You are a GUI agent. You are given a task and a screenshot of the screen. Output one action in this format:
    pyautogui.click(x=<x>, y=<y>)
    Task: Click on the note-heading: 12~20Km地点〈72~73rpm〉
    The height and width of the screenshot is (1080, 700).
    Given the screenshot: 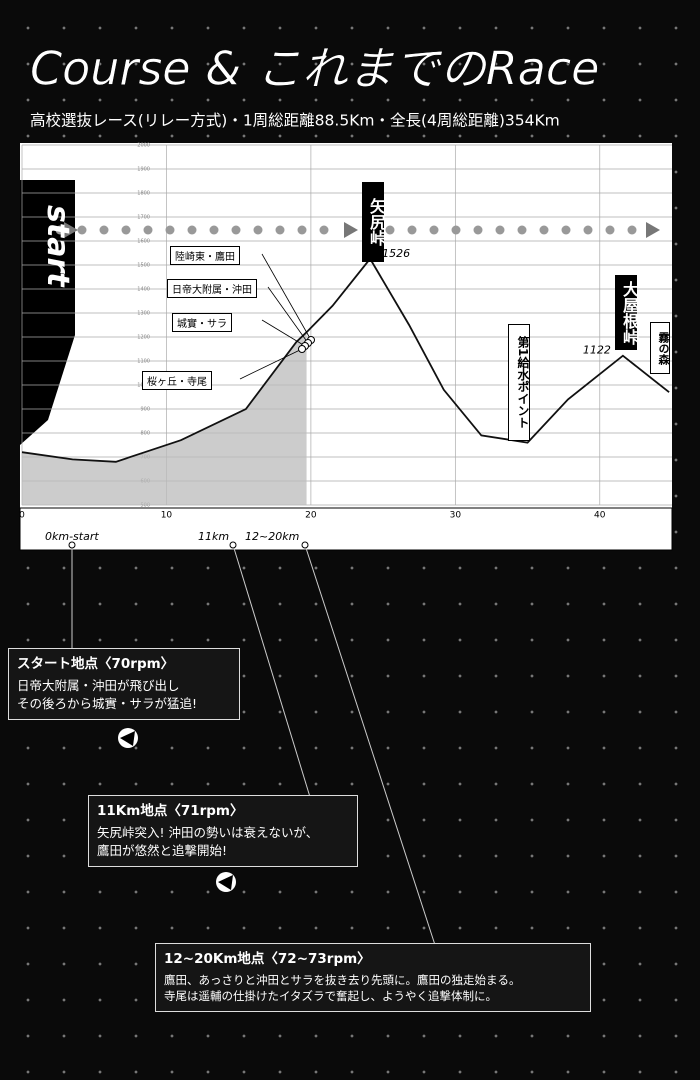 What is the action you would take?
    pyautogui.click(x=267, y=959)
    